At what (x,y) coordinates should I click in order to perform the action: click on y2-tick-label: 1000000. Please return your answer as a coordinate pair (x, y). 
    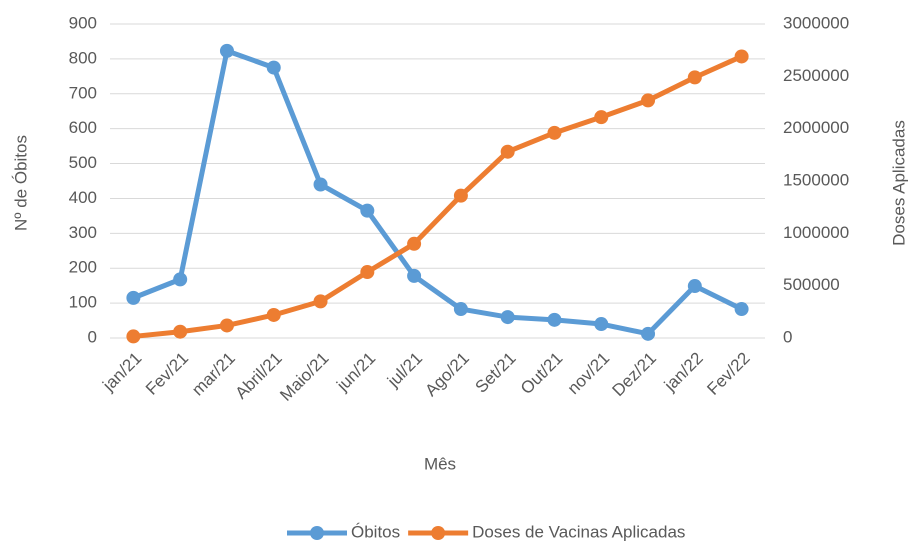
    Looking at the image, I should click on (816, 232).